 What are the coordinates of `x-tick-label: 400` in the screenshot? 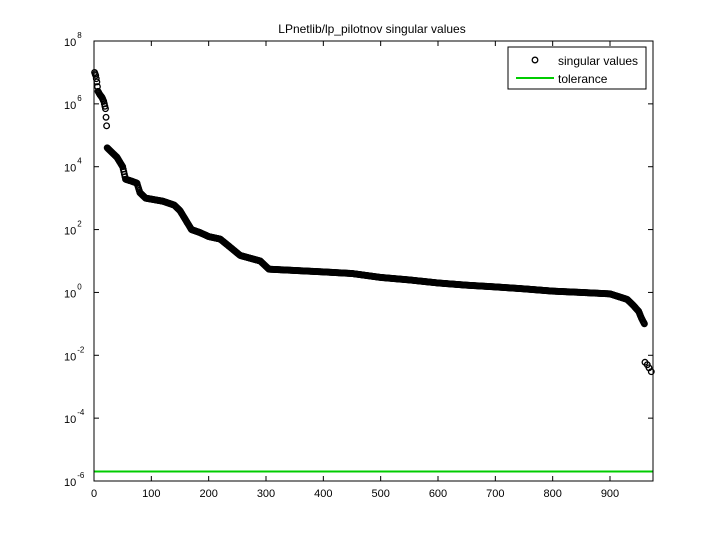 It's located at (323, 494).